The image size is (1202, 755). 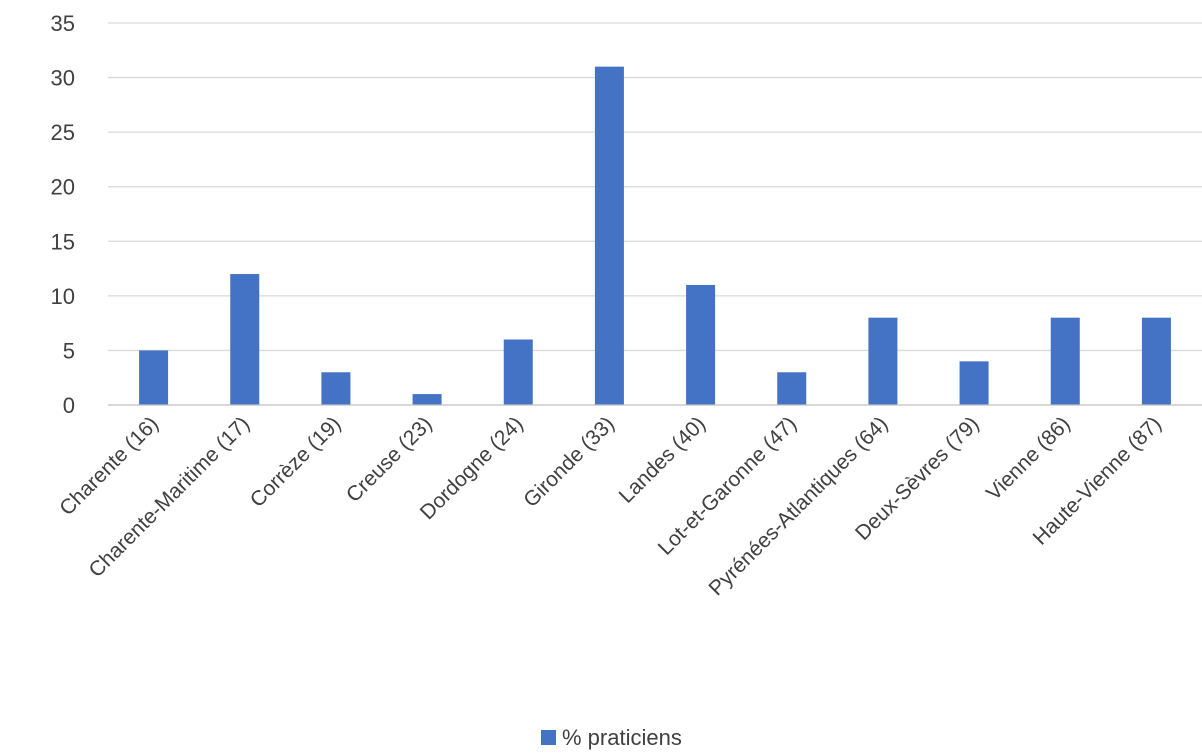 What do you see at coordinates (799, 506) in the screenshot?
I see `x-tick-label: Pyrénées-Atlantiques (64)` at bounding box center [799, 506].